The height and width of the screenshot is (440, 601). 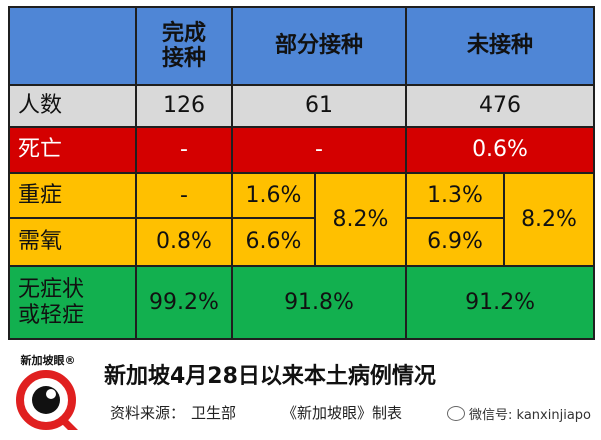 What do you see at coordinates (456, 413) in the screenshot?
I see `wechat-icon` at bounding box center [456, 413].